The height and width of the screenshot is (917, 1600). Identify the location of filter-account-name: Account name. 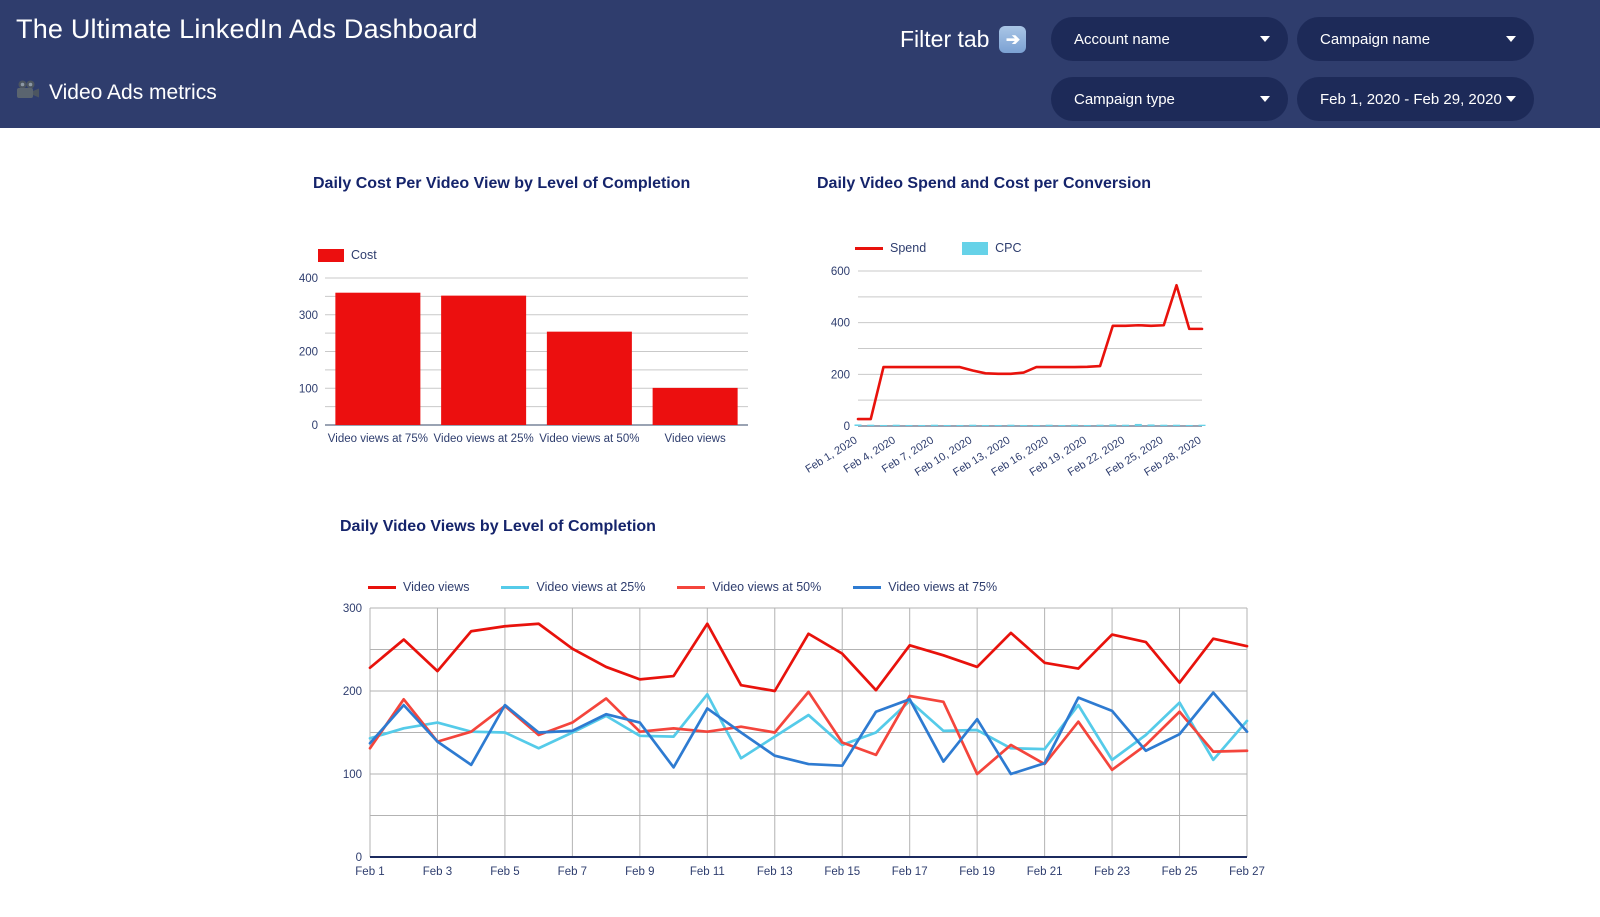
(1169, 39).